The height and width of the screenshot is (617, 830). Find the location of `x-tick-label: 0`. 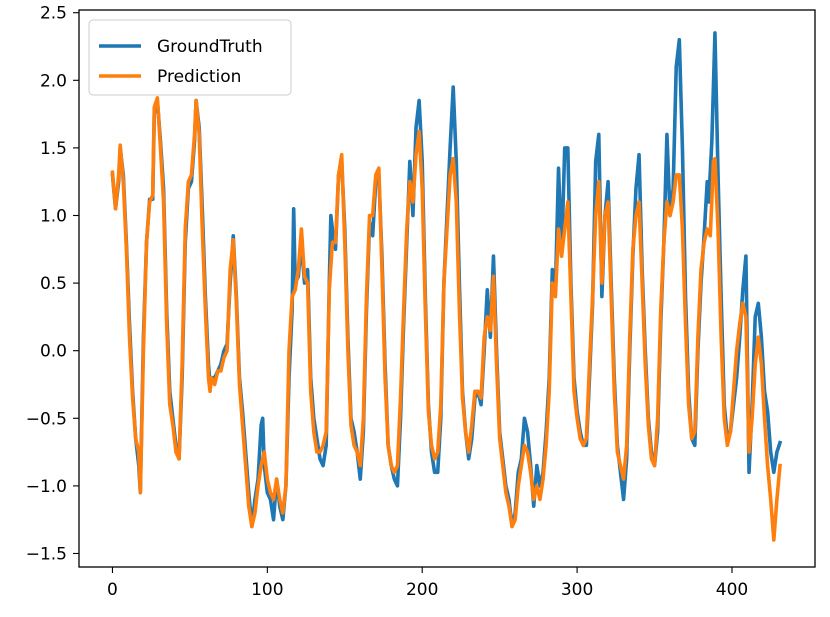

x-tick-label: 0 is located at coordinates (112, 590).